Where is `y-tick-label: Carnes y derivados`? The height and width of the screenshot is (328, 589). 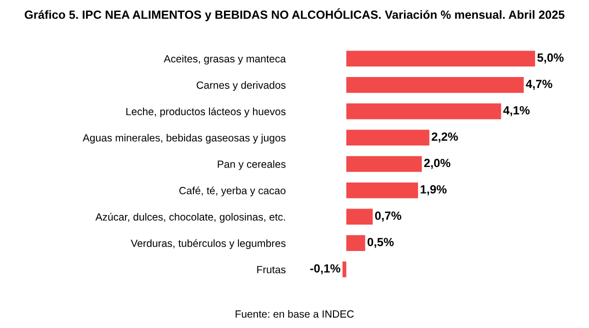 y-tick-label: Carnes y derivados is located at coordinates (241, 86).